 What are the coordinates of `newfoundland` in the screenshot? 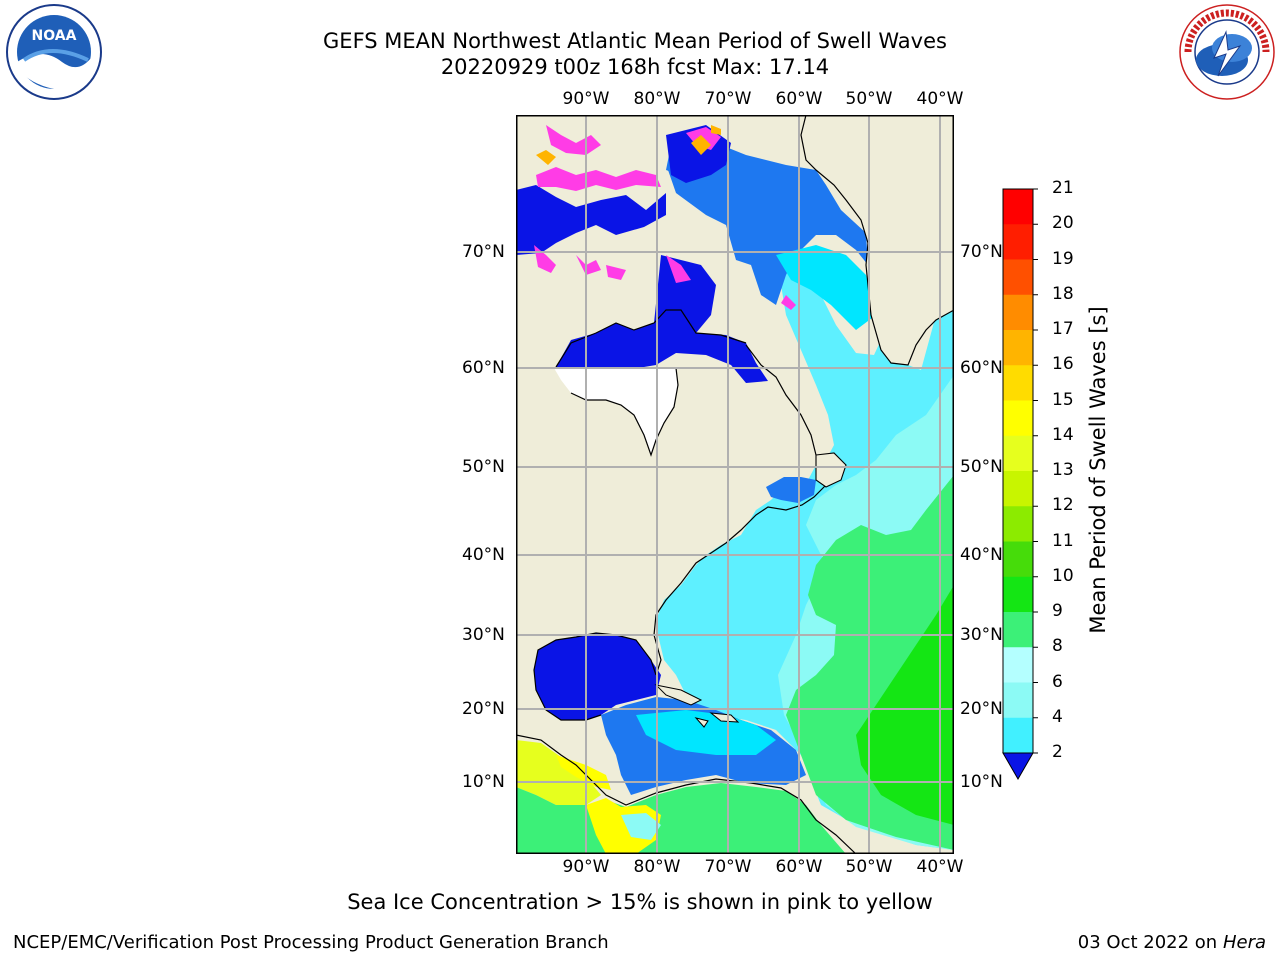 It's located at (831, 470).